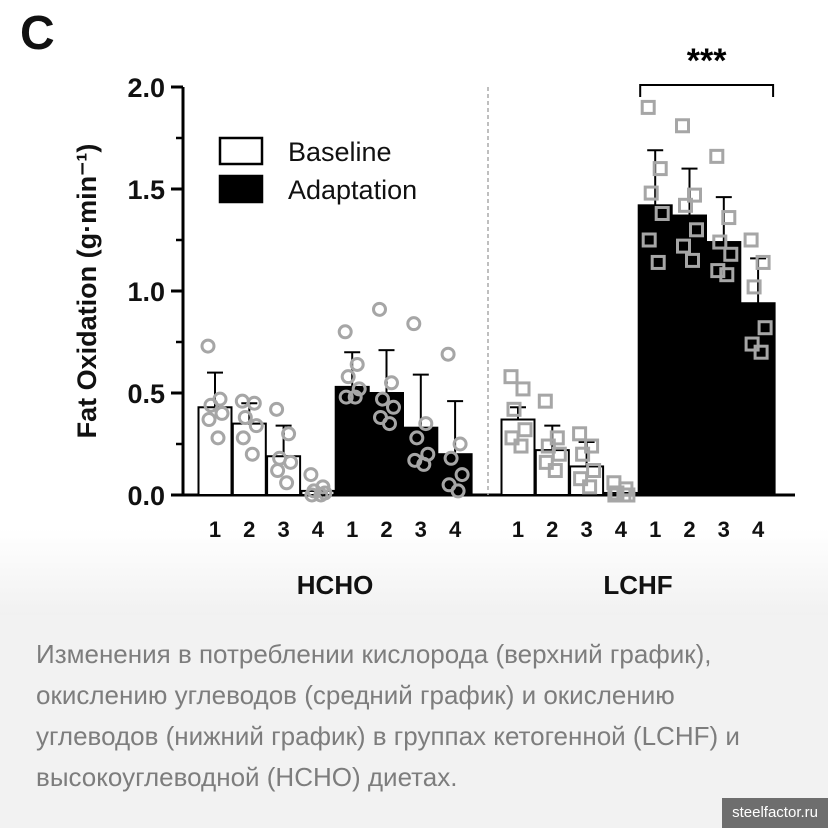 The width and height of the screenshot is (828, 828). What do you see at coordinates (146, 190) in the screenshot?
I see `y-tick-label: 1.5` at bounding box center [146, 190].